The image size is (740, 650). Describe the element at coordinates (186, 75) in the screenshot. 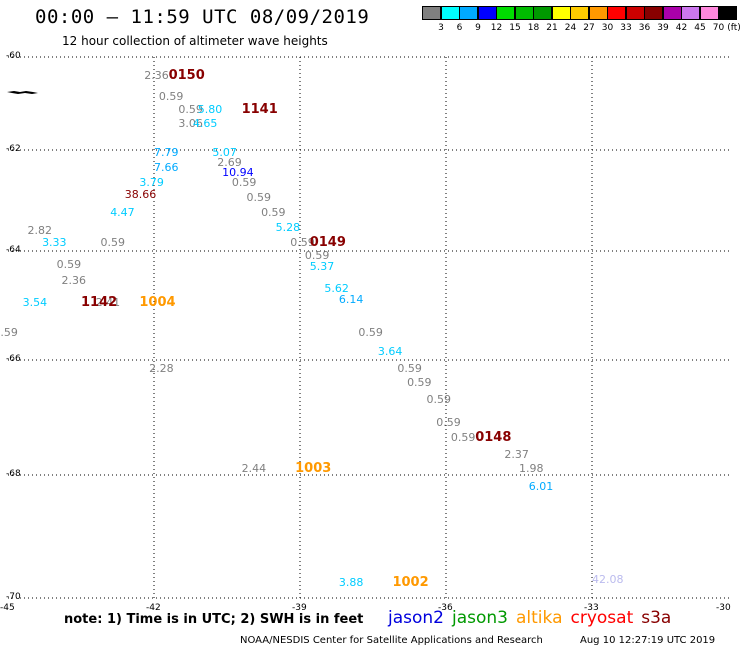

I see `orbit-pass-label: 0150` at that location.